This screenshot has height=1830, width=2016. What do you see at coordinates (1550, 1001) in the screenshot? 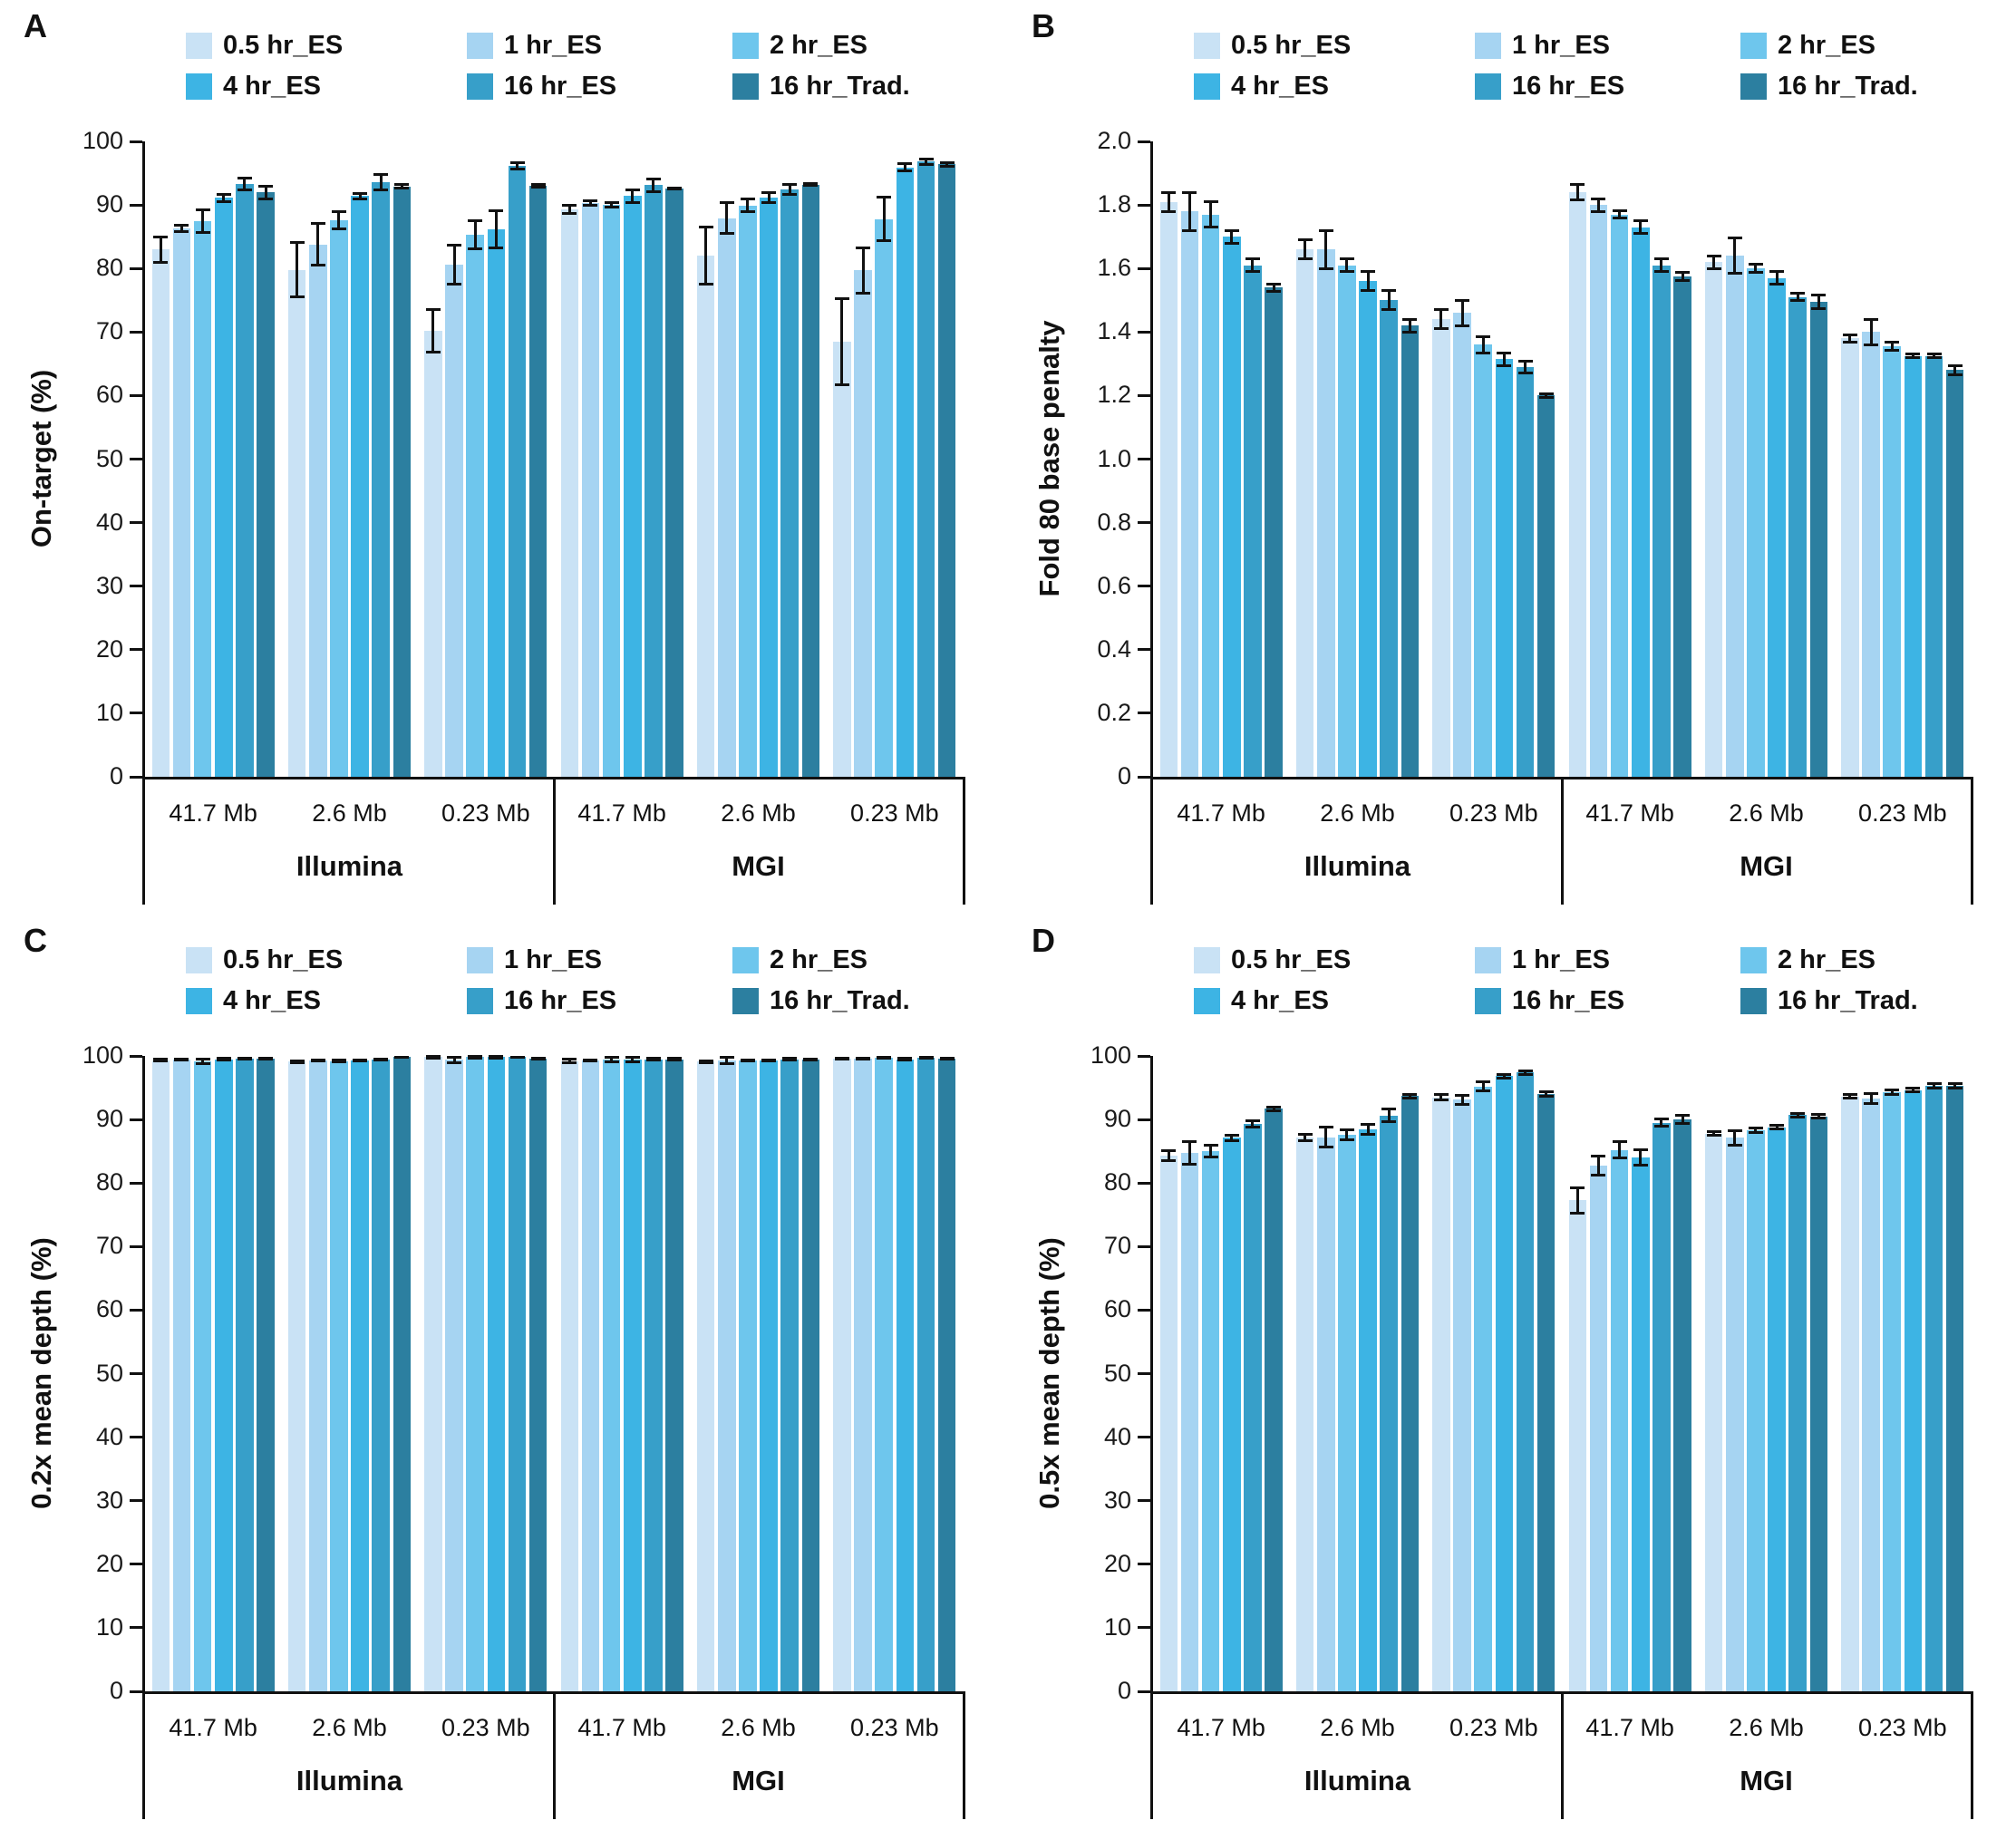
I see `legend-item: 16 hr_ES` at bounding box center [1550, 1001].